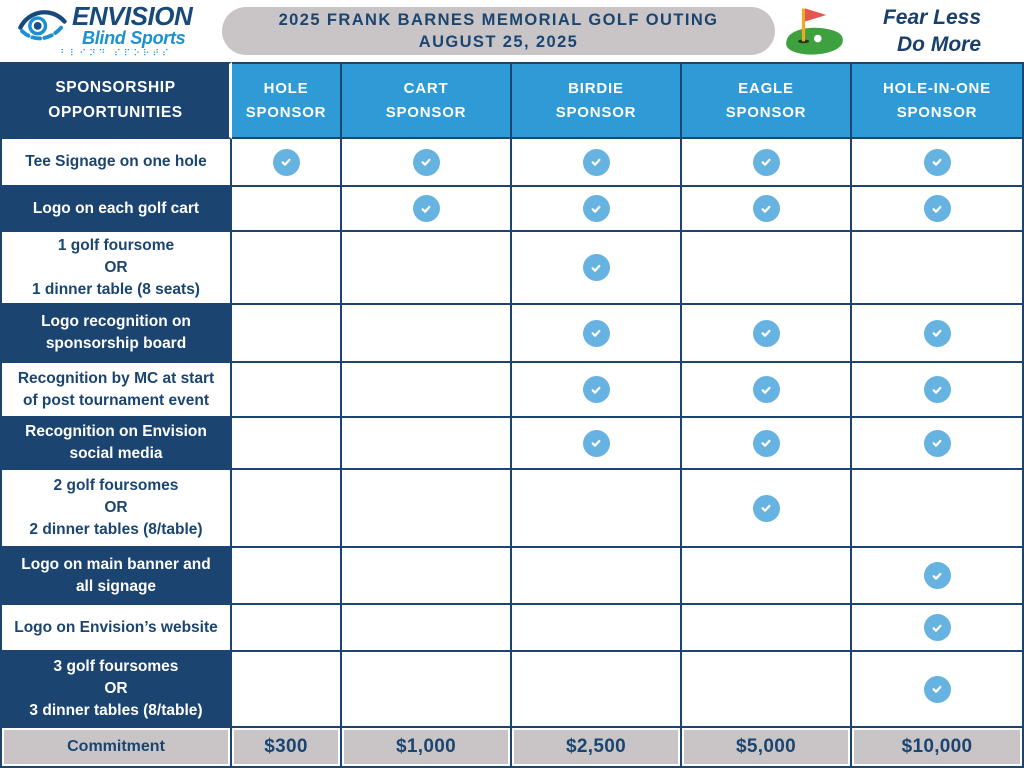 Image resolution: width=1024 pixels, height=768 pixels. What do you see at coordinates (116, 529) in the screenshot?
I see `row-label-line: 2 dinner tables (8/table)` at bounding box center [116, 529].